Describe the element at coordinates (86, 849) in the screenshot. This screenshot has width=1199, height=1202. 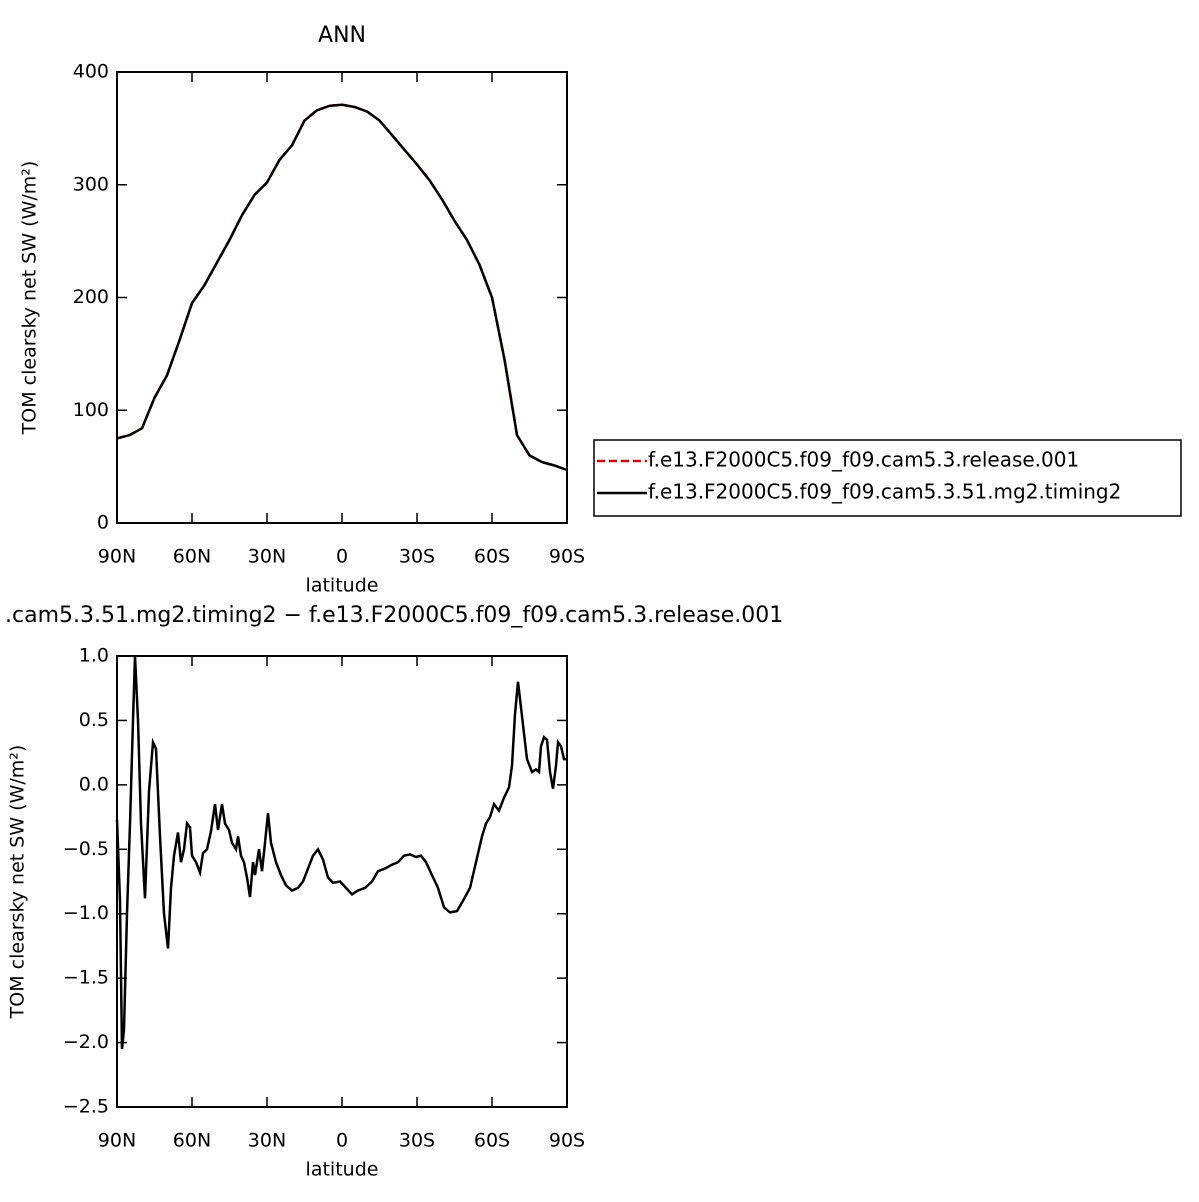
I see `y-tick-label: −0.5` at that location.